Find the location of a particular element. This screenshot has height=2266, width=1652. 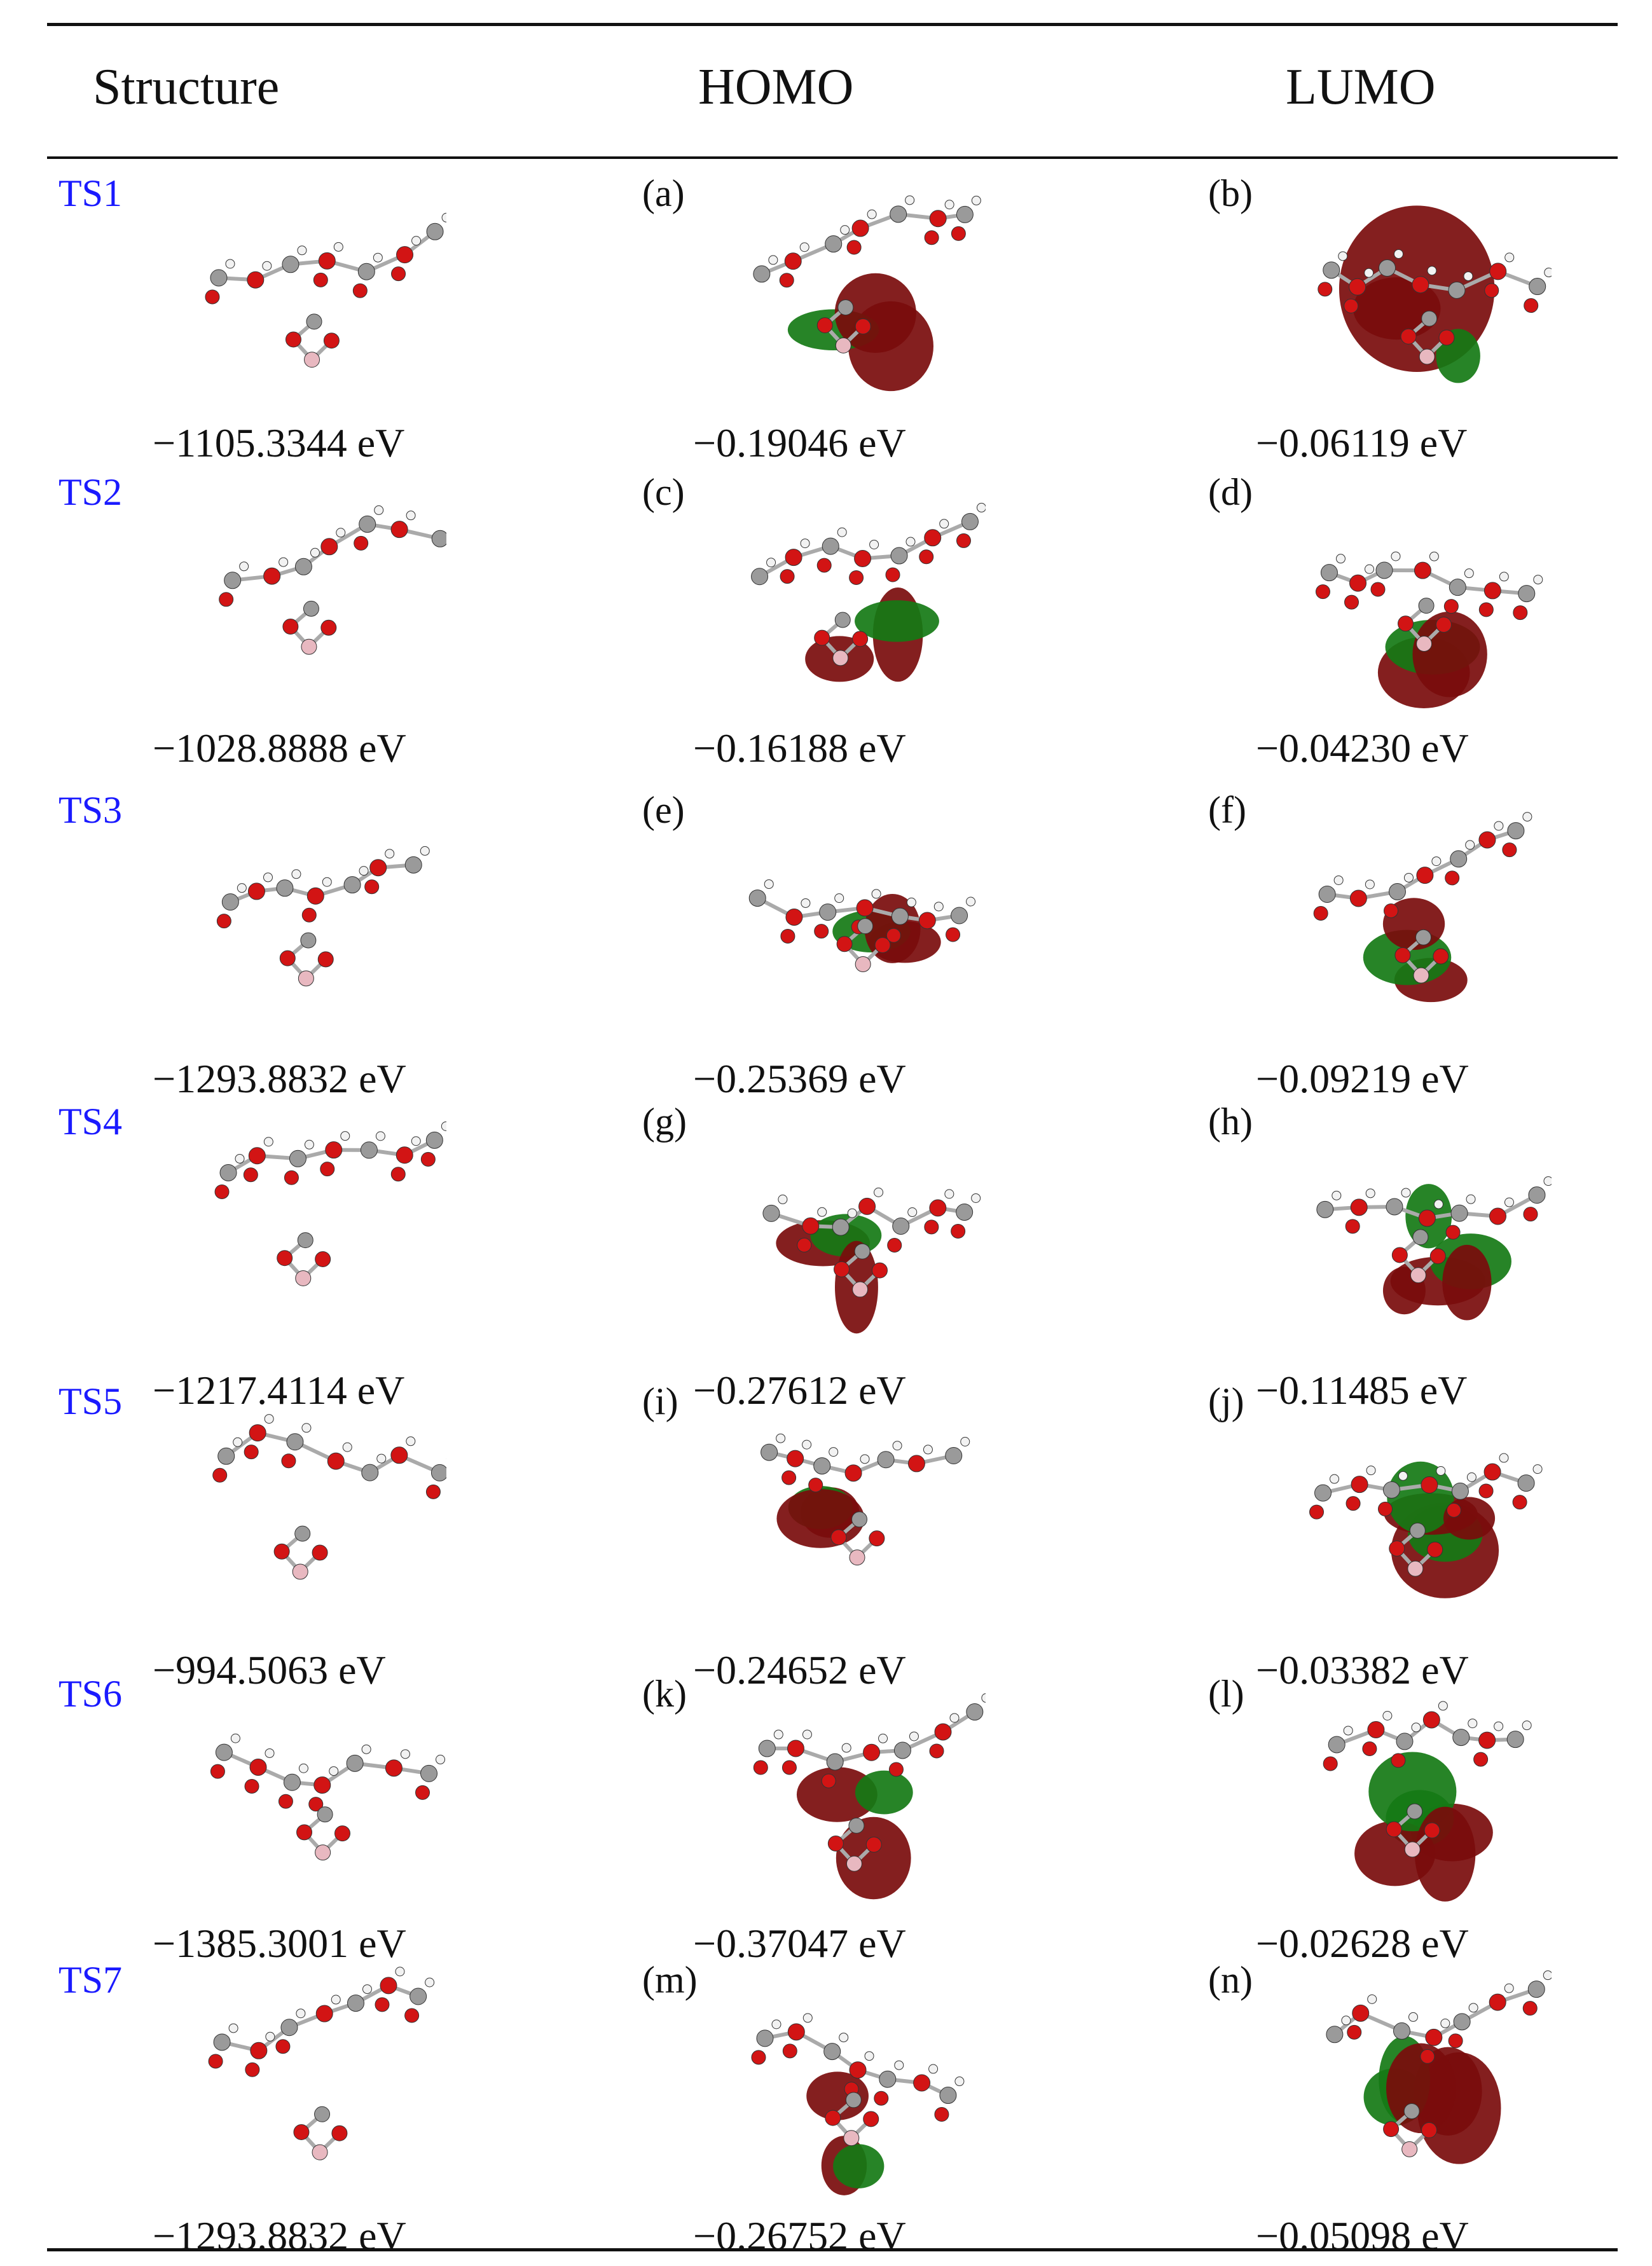

homo-energy: −0.16188 eV is located at coordinates (799, 748).